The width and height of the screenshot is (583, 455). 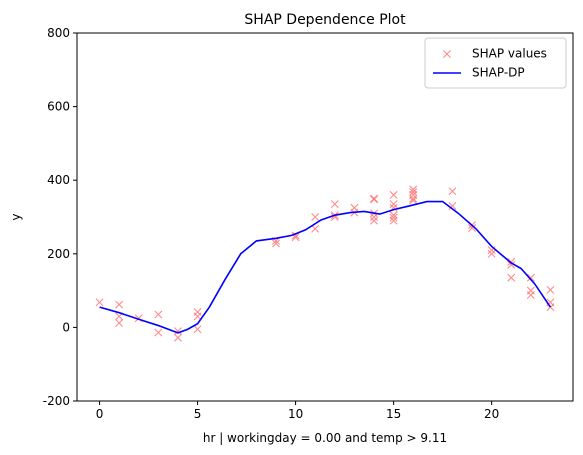 What do you see at coordinates (56, 401) in the screenshot?
I see `y-tick-label: -200` at bounding box center [56, 401].